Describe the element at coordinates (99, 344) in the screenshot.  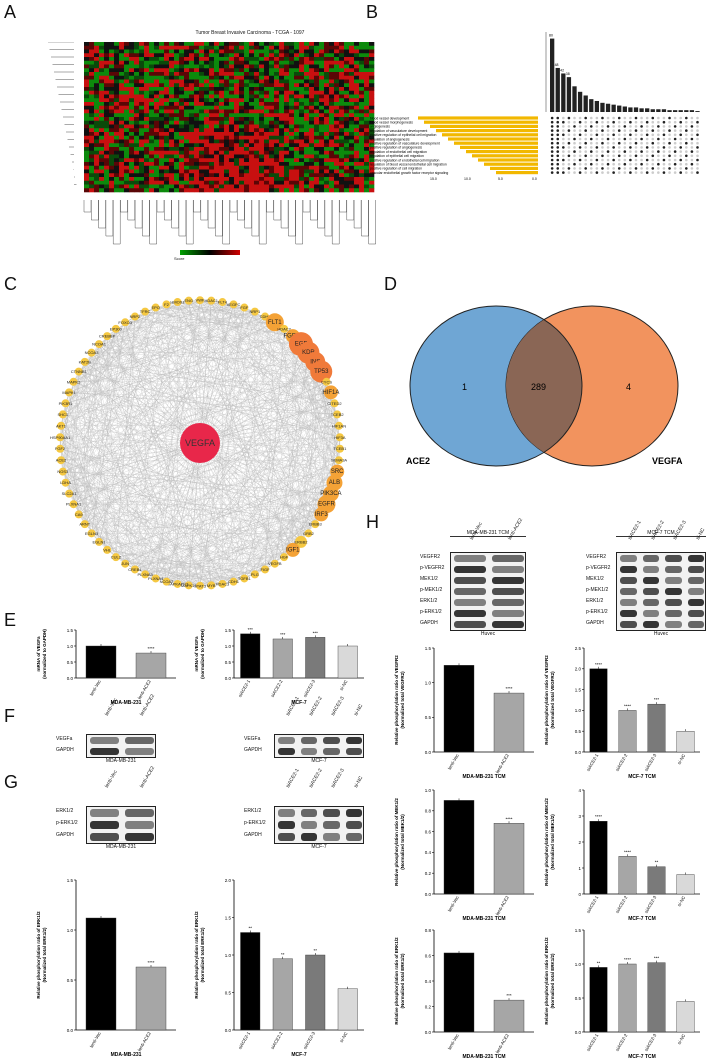
I see `network-node-label: NCOA1` at that location.